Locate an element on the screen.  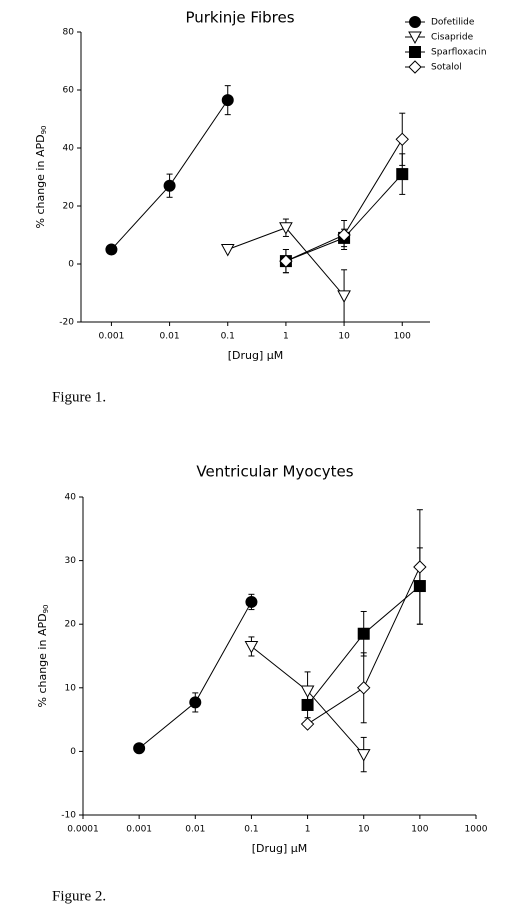
x-tick-label: 1000 is located at coordinates (476, 830).